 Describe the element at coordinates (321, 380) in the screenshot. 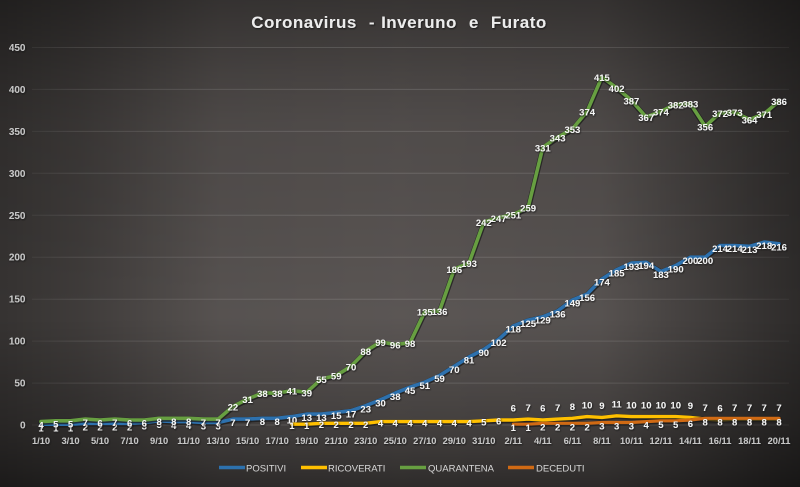

I see `svg-text: 55` at that location.